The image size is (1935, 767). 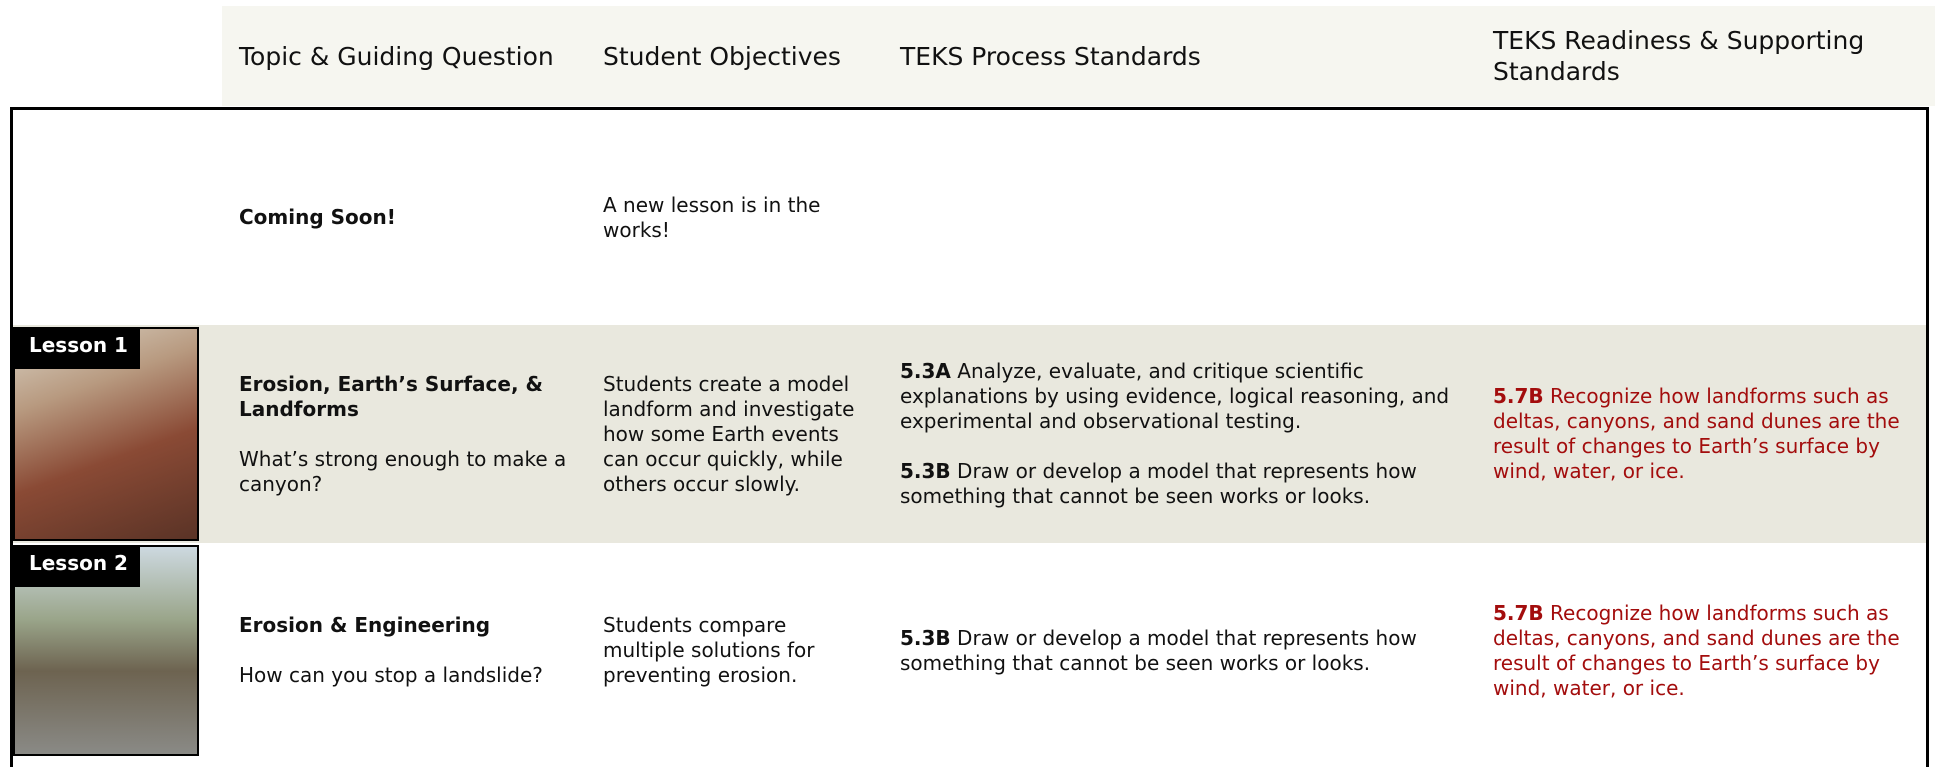 What do you see at coordinates (1050, 56) in the screenshot?
I see `header-cell: TEKS Process Standards` at bounding box center [1050, 56].